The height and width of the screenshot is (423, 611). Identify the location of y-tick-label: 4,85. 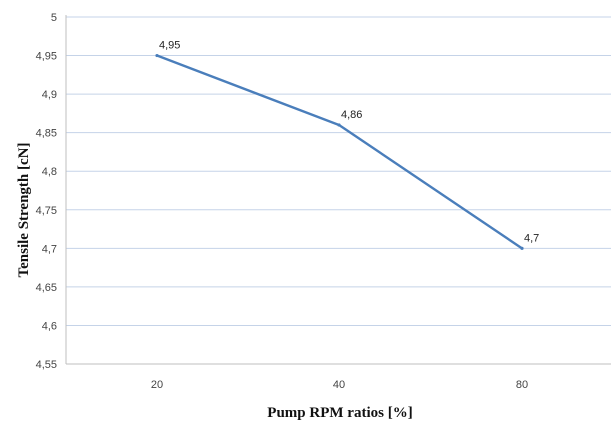
(46, 134).